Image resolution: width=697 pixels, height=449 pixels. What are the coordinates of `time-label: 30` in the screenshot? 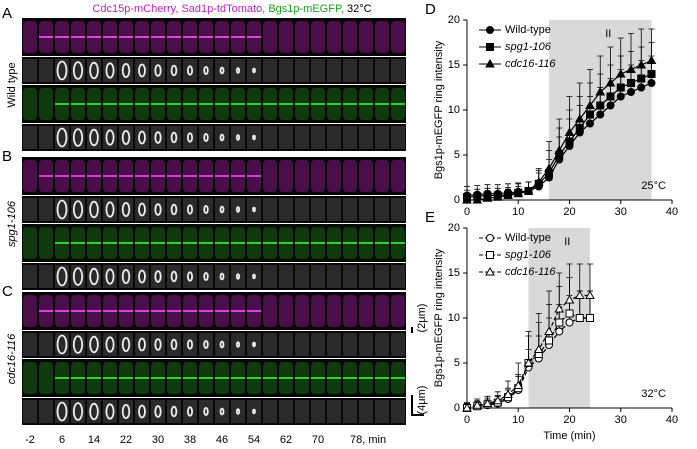 It's located at (158, 440).